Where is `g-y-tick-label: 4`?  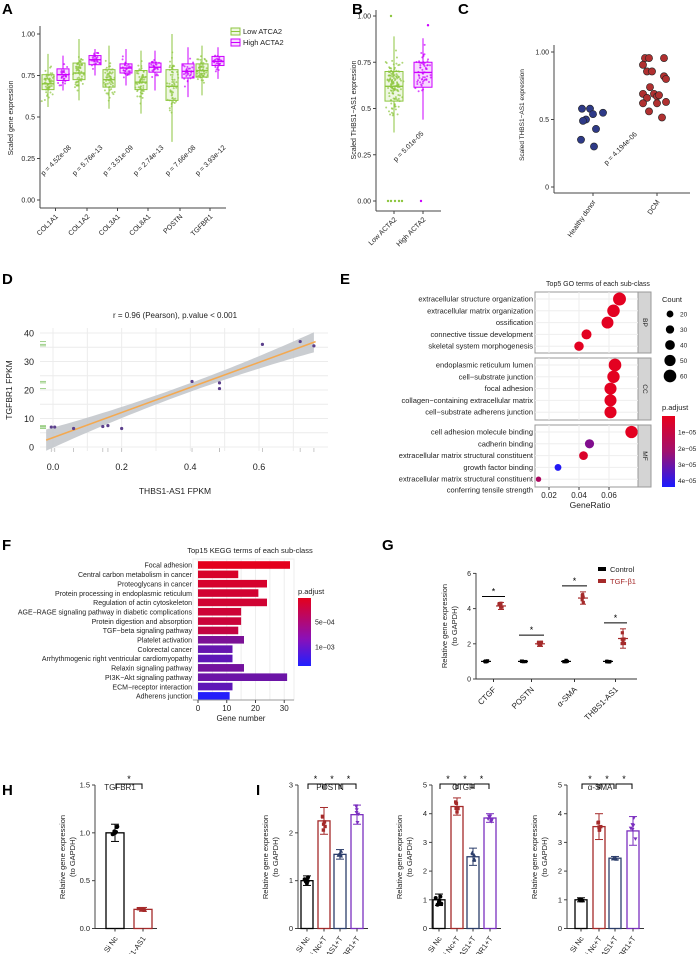 g-y-tick-label: 4 is located at coordinates (469, 609).